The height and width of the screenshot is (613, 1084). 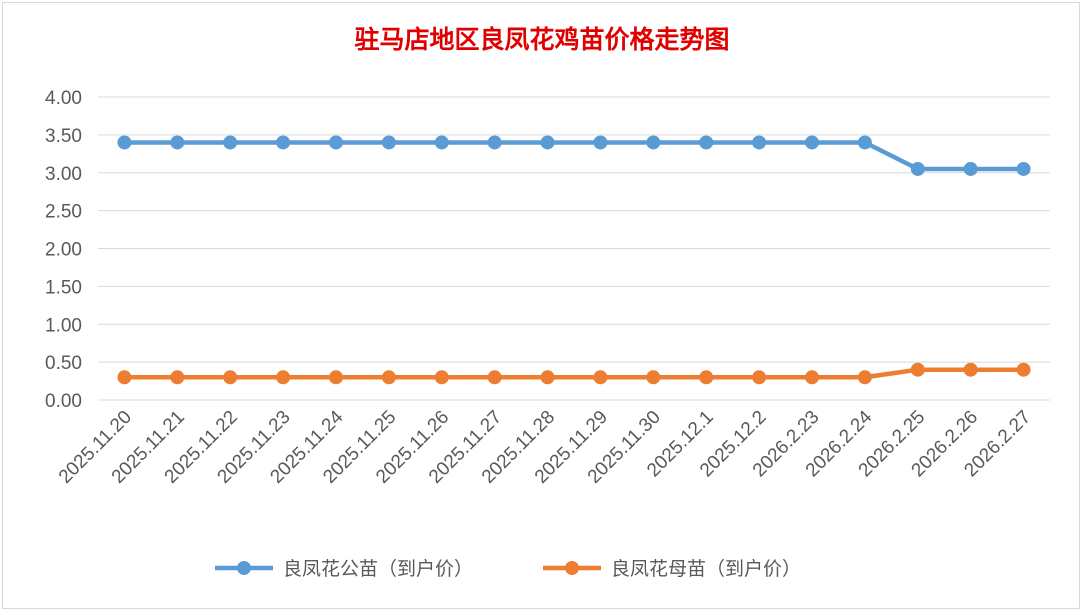 What do you see at coordinates (63, 174) in the screenshot?
I see `y-tick-label: 3.00` at bounding box center [63, 174].